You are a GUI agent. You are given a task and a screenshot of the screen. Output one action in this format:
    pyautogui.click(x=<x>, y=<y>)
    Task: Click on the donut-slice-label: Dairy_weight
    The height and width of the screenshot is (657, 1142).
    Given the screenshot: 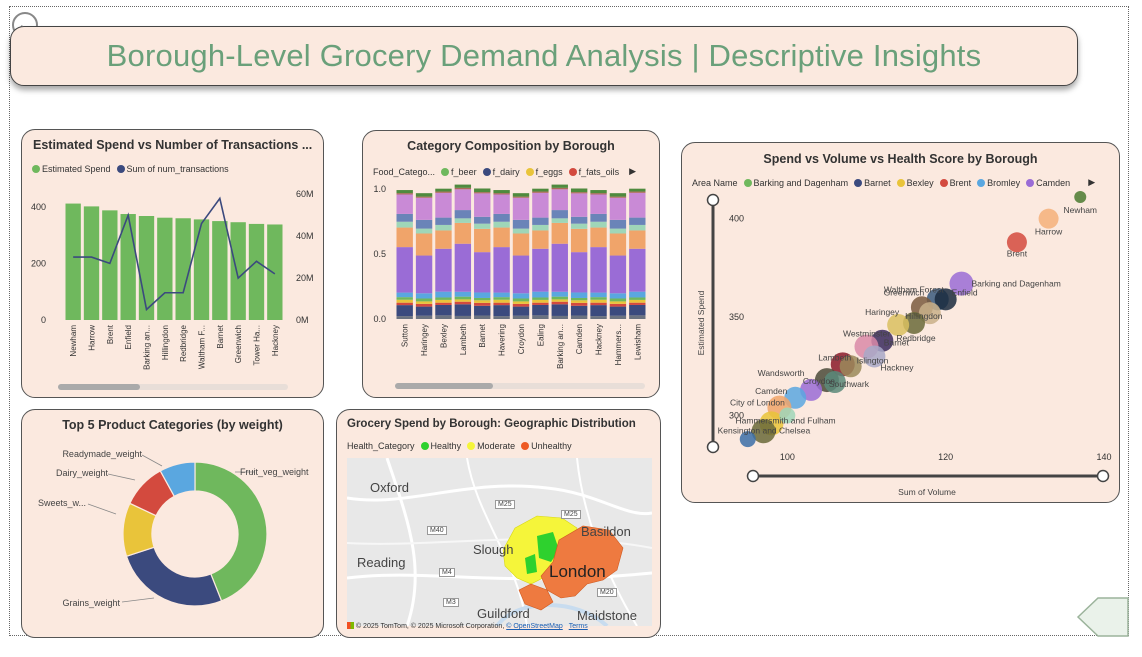 What is the action you would take?
    pyautogui.click(x=82, y=473)
    